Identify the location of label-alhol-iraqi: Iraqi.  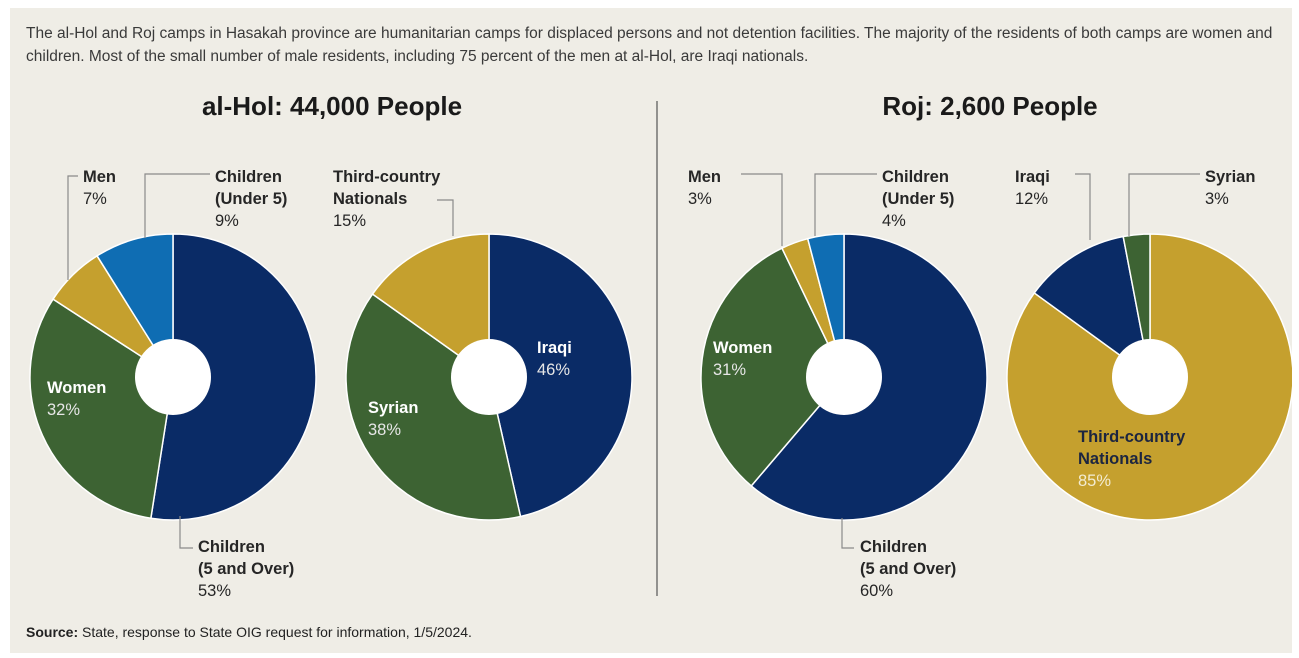
(554, 348).